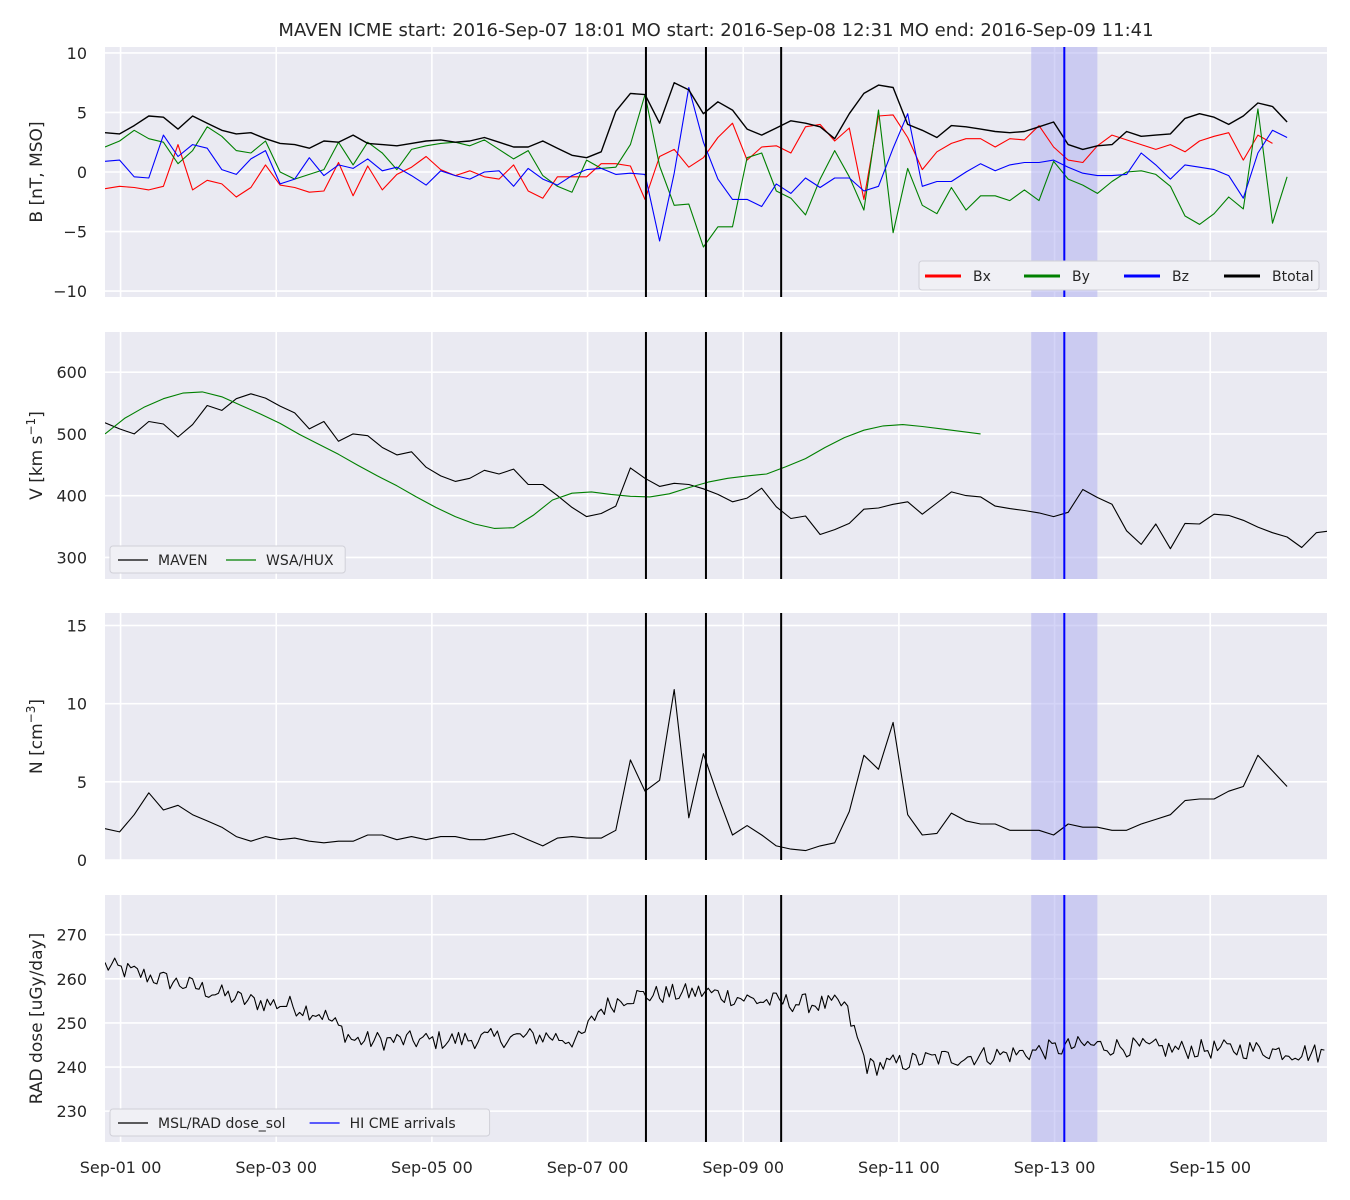 The image size is (1350, 1200). I want to click on y-tick-label: 400, so click(71, 496).